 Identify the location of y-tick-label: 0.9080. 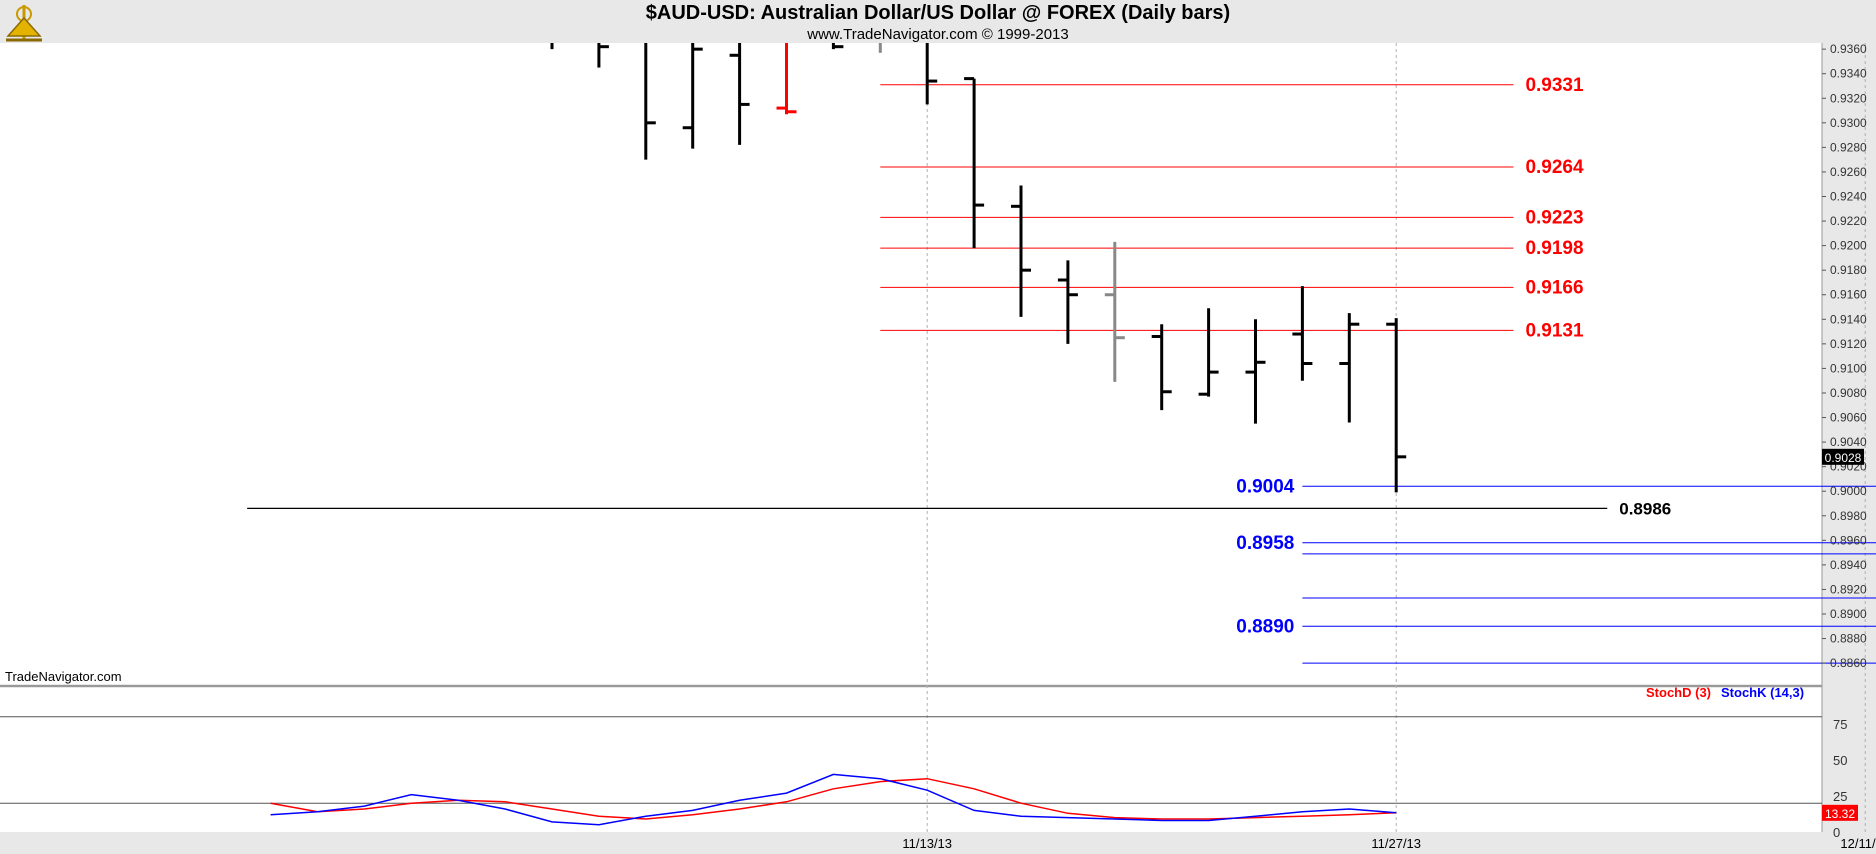
(1848, 393).